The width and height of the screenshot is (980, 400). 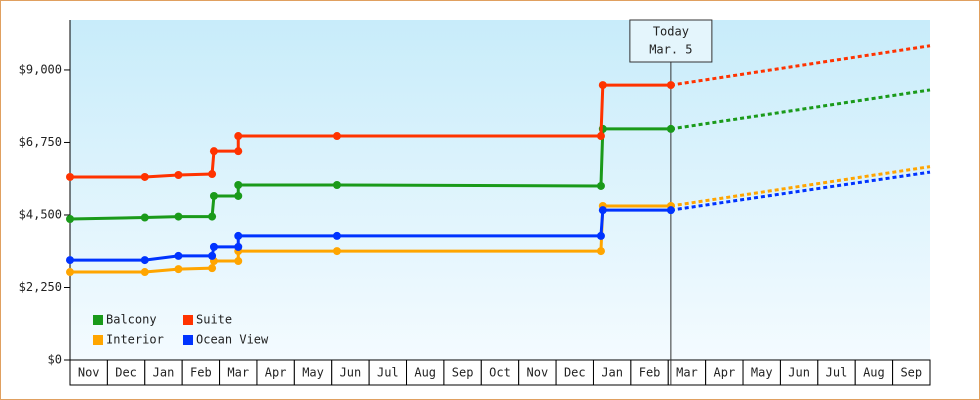 What do you see at coordinates (131, 320) in the screenshot?
I see `legend-label: Balcony` at bounding box center [131, 320].